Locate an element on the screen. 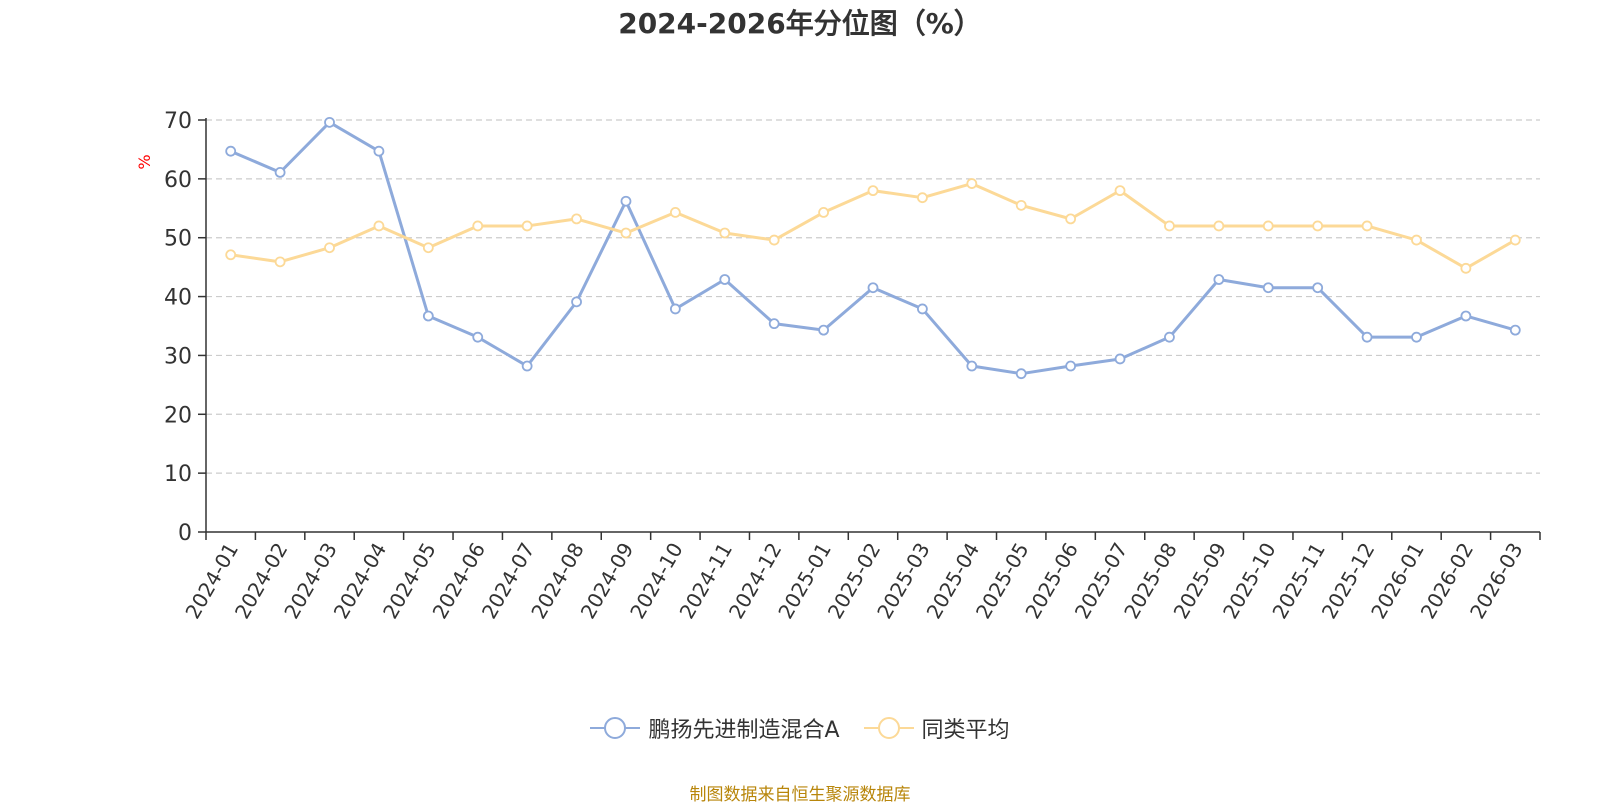 The height and width of the screenshot is (805, 1600). y-tick-label: 70 is located at coordinates (178, 121).